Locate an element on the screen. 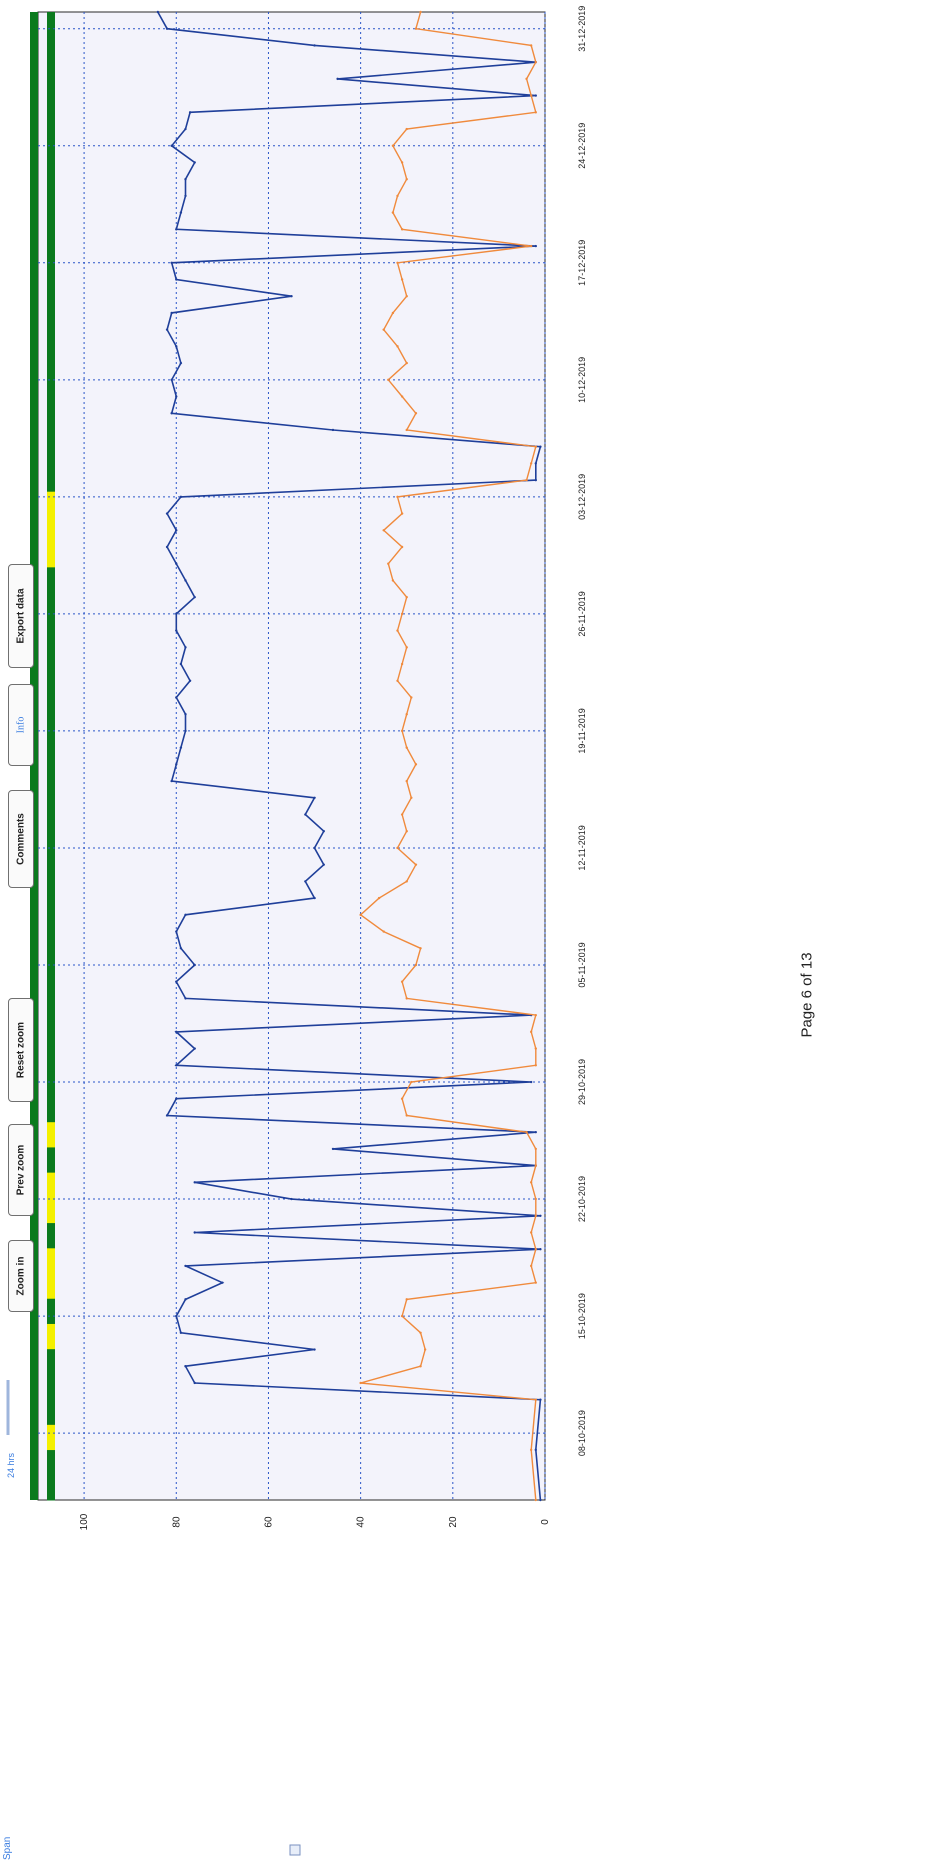  prev-zoom-label: Prev zoom is located at coordinates (21, 1170).